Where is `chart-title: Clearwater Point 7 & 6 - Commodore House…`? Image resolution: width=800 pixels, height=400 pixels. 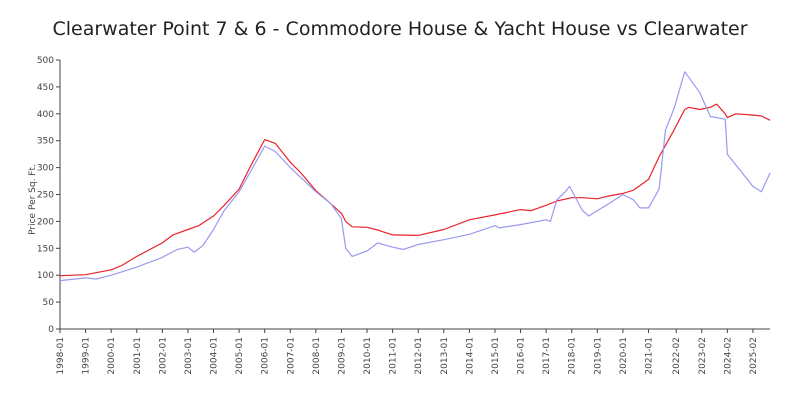
chart-title: Clearwater Point 7 & 6 - Commodore House… is located at coordinates (400, 29).